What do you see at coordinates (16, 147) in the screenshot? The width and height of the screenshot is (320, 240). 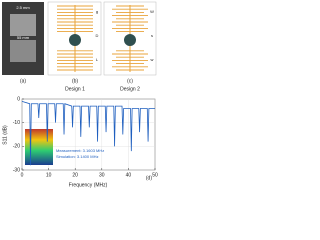 I see `y-tick-label: -20` at bounding box center [16, 147].